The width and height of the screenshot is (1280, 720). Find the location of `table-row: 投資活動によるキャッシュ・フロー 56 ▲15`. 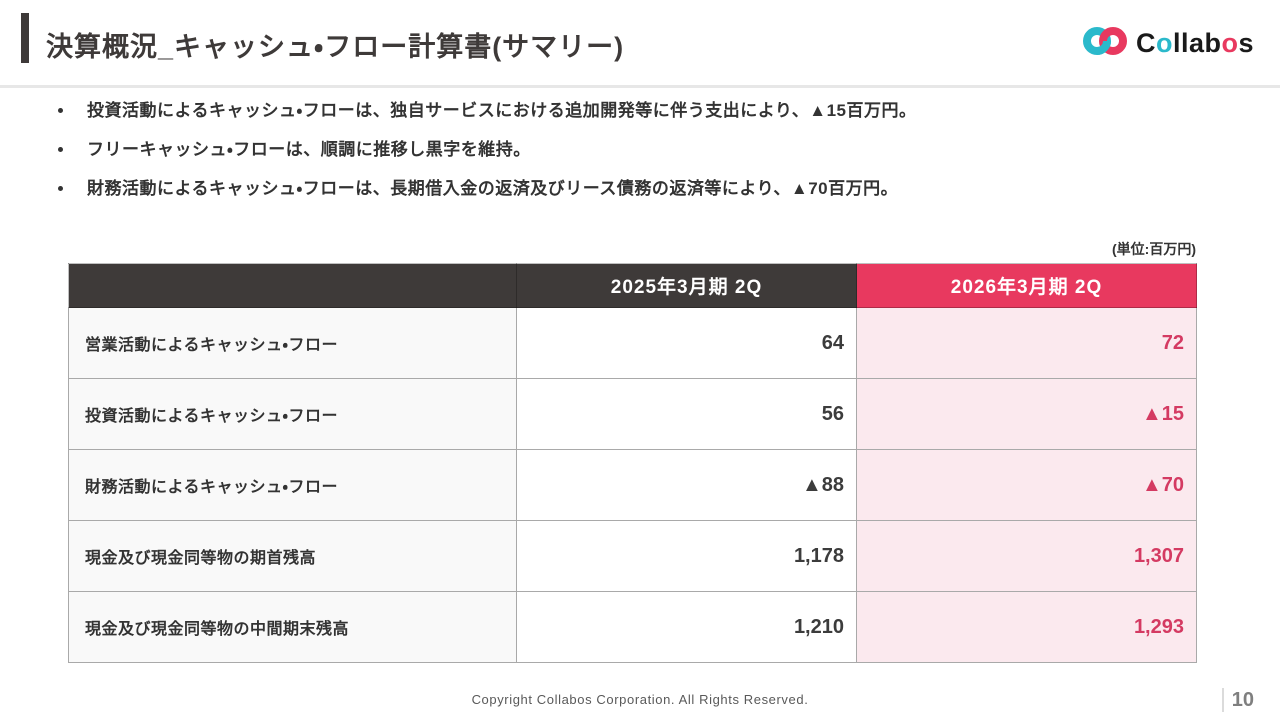

table-row: 投資活動によるキャッシュ・フロー 56 ▲15 is located at coordinates (632, 414).